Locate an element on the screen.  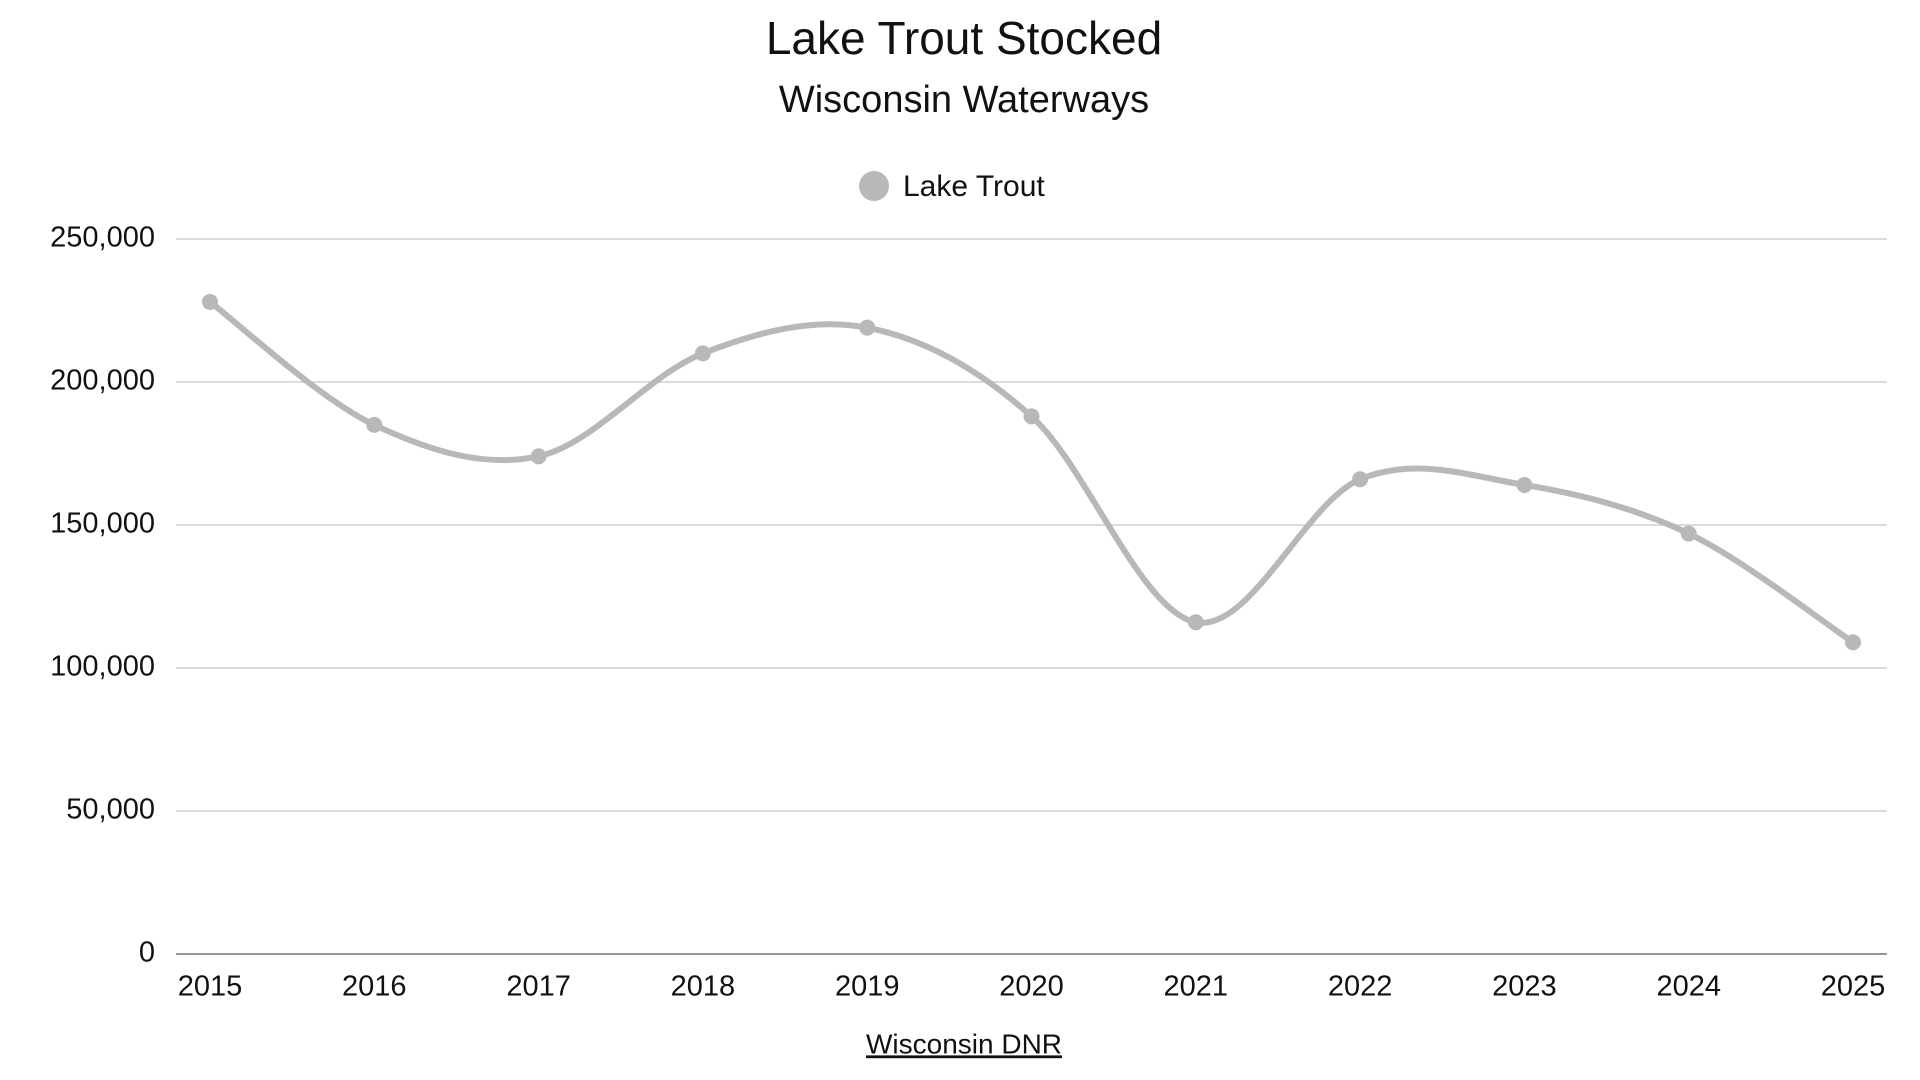
x-tick-label: 2018 is located at coordinates (703, 987).